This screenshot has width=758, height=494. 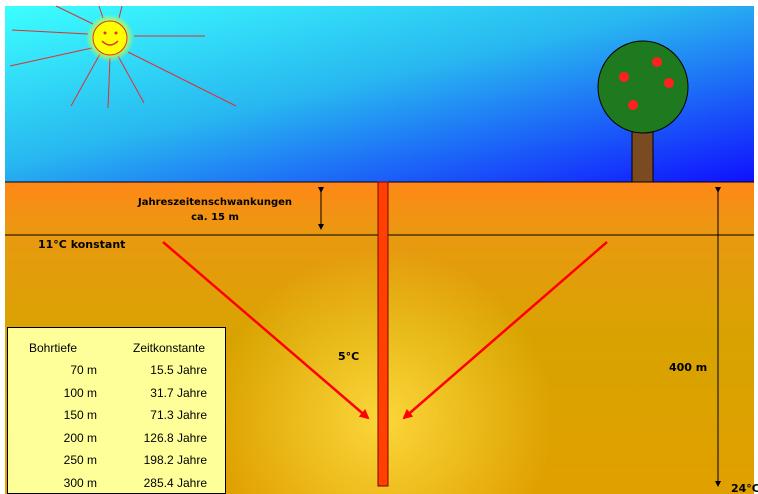 What do you see at coordinates (116, 415) in the screenshot?
I see `table-row: 150 m 71.3 Jahre` at bounding box center [116, 415].